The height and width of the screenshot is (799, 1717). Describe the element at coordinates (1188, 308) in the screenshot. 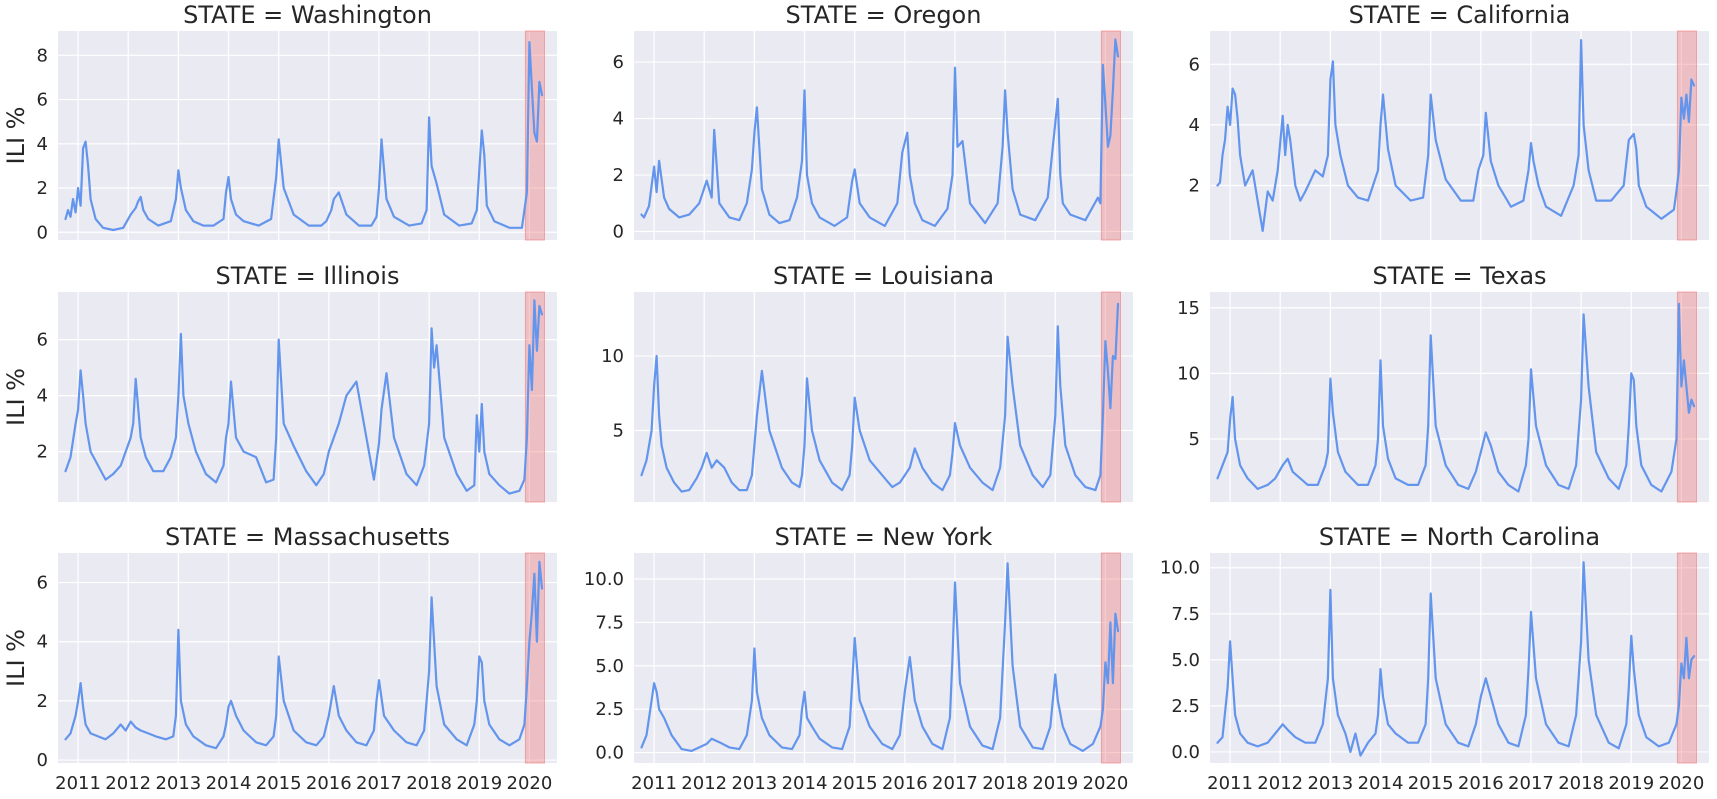

I see `y-tick-label: 15` at that location.